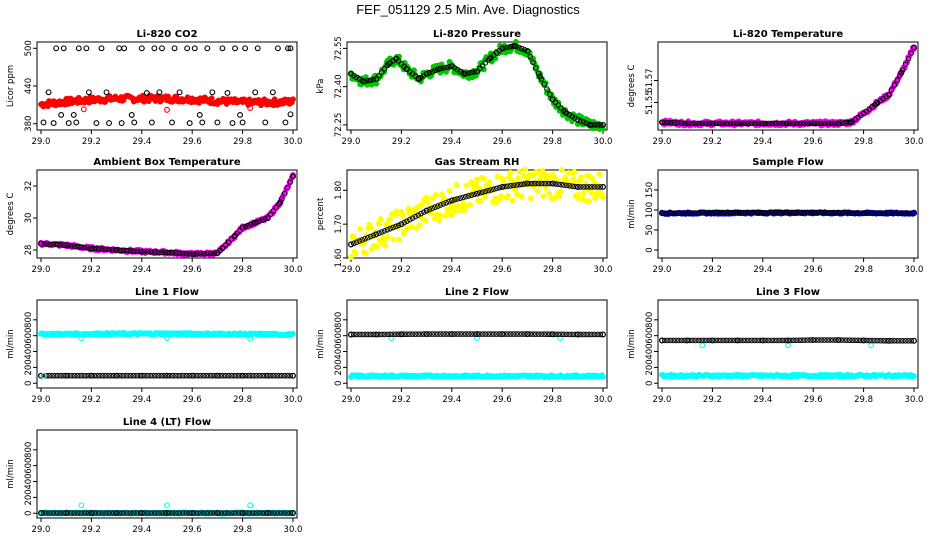 The width and height of the screenshot is (936, 542). Describe the element at coordinates (662, 400) in the screenshot. I see `x-tick-label: 29.0` at that location.